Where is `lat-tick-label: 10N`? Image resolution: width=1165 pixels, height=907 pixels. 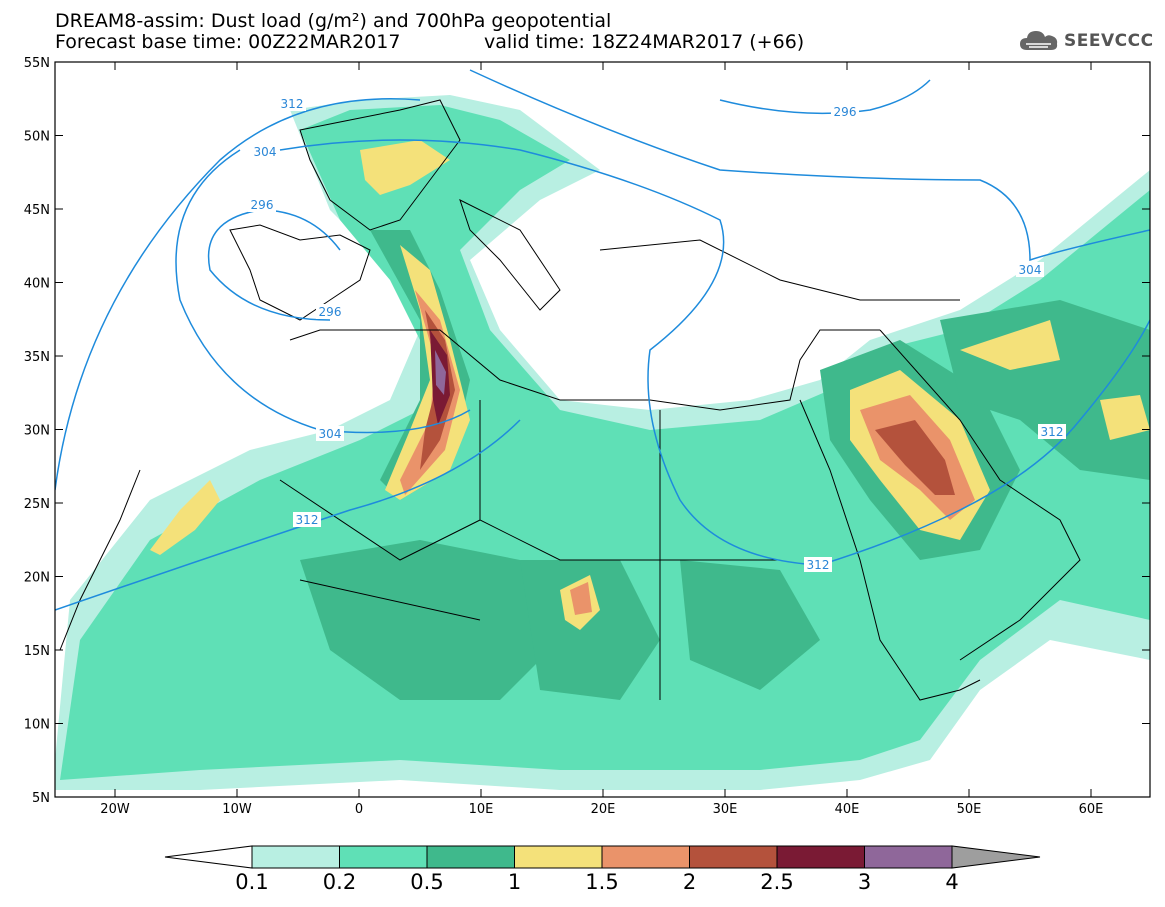 lat-tick-label: 10N is located at coordinates (37, 725).